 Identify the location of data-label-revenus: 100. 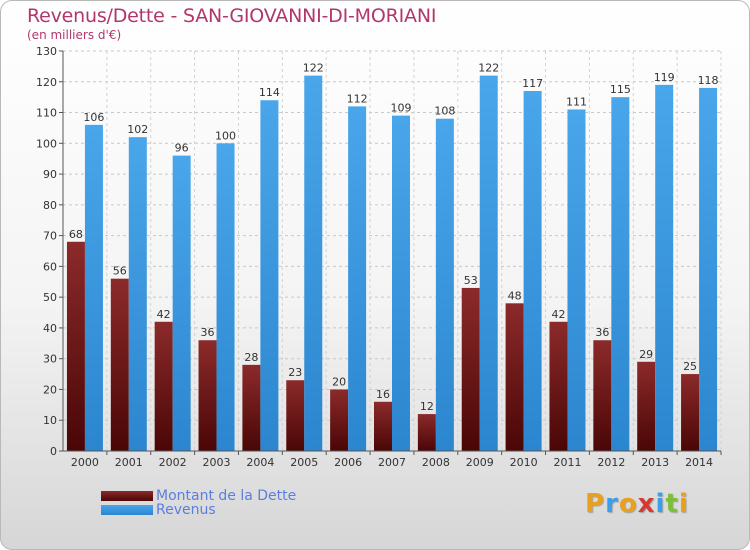
(225, 135).